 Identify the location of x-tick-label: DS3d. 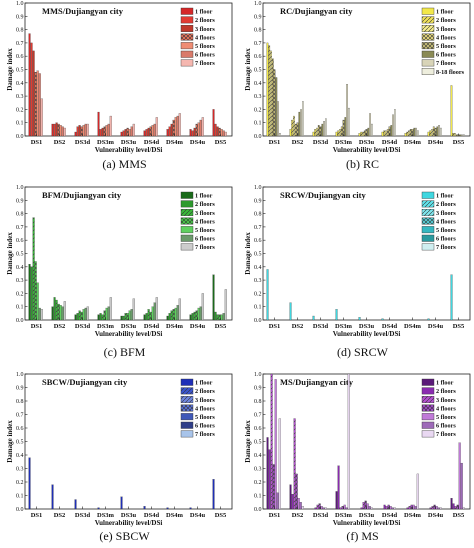
(321, 142).